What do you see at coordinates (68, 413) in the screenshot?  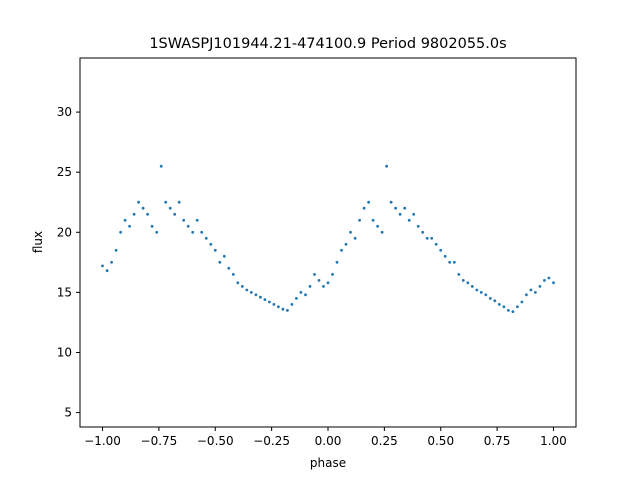 I see `y-tick-label: 5` at bounding box center [68, 413].